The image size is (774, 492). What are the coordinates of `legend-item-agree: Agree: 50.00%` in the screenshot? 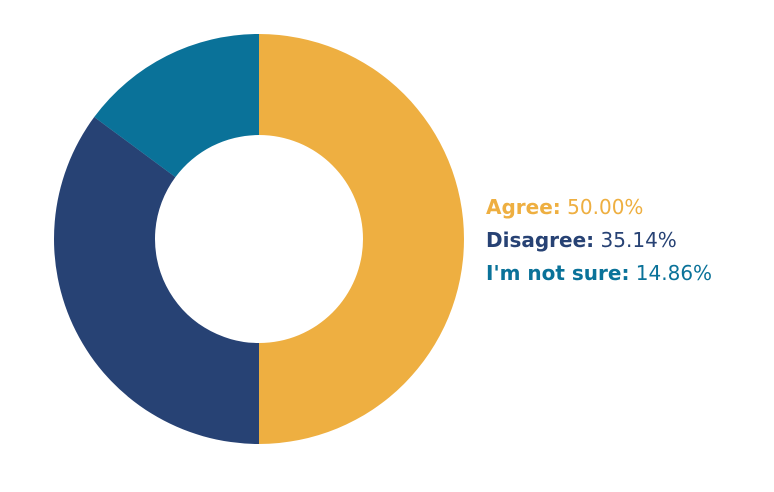 It's located at (599, 207).